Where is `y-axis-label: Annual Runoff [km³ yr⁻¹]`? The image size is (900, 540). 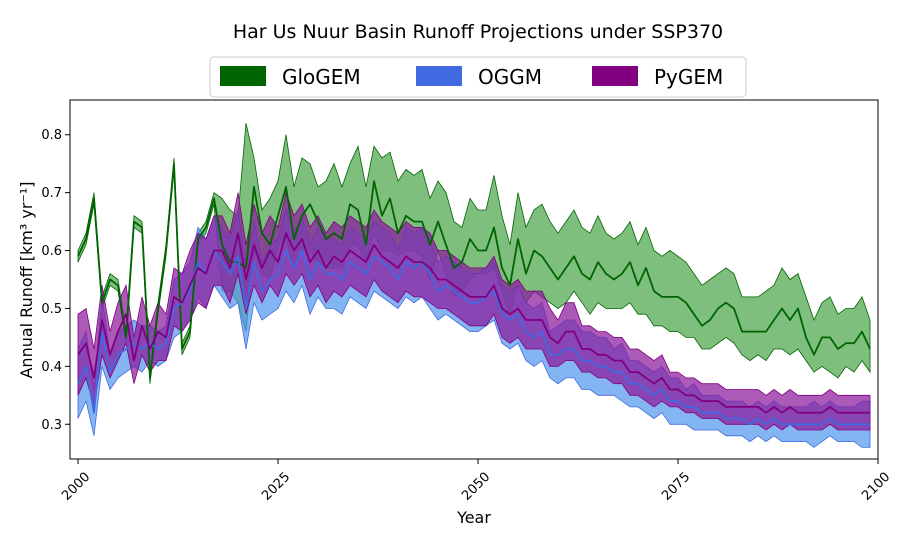 y-axis-label: Annual Runoff [km³ yr⁻¹] is located at coordinates (26, 279).